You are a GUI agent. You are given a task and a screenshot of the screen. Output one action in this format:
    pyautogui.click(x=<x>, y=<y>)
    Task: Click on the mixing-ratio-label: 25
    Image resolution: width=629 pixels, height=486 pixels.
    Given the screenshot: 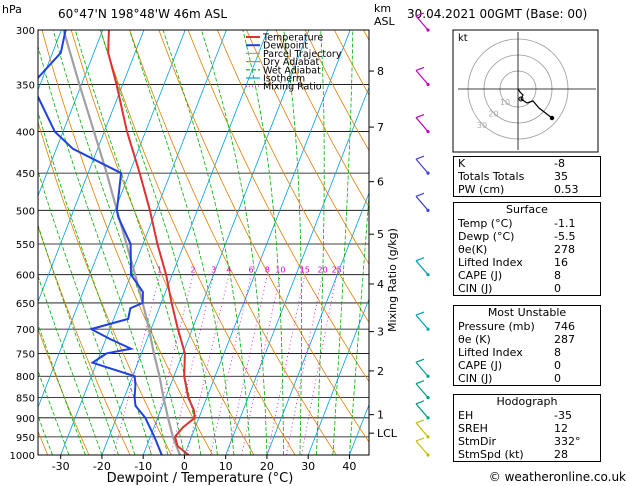 What is the action you would take?
    pyautogui.click(x=337, y=270)
    